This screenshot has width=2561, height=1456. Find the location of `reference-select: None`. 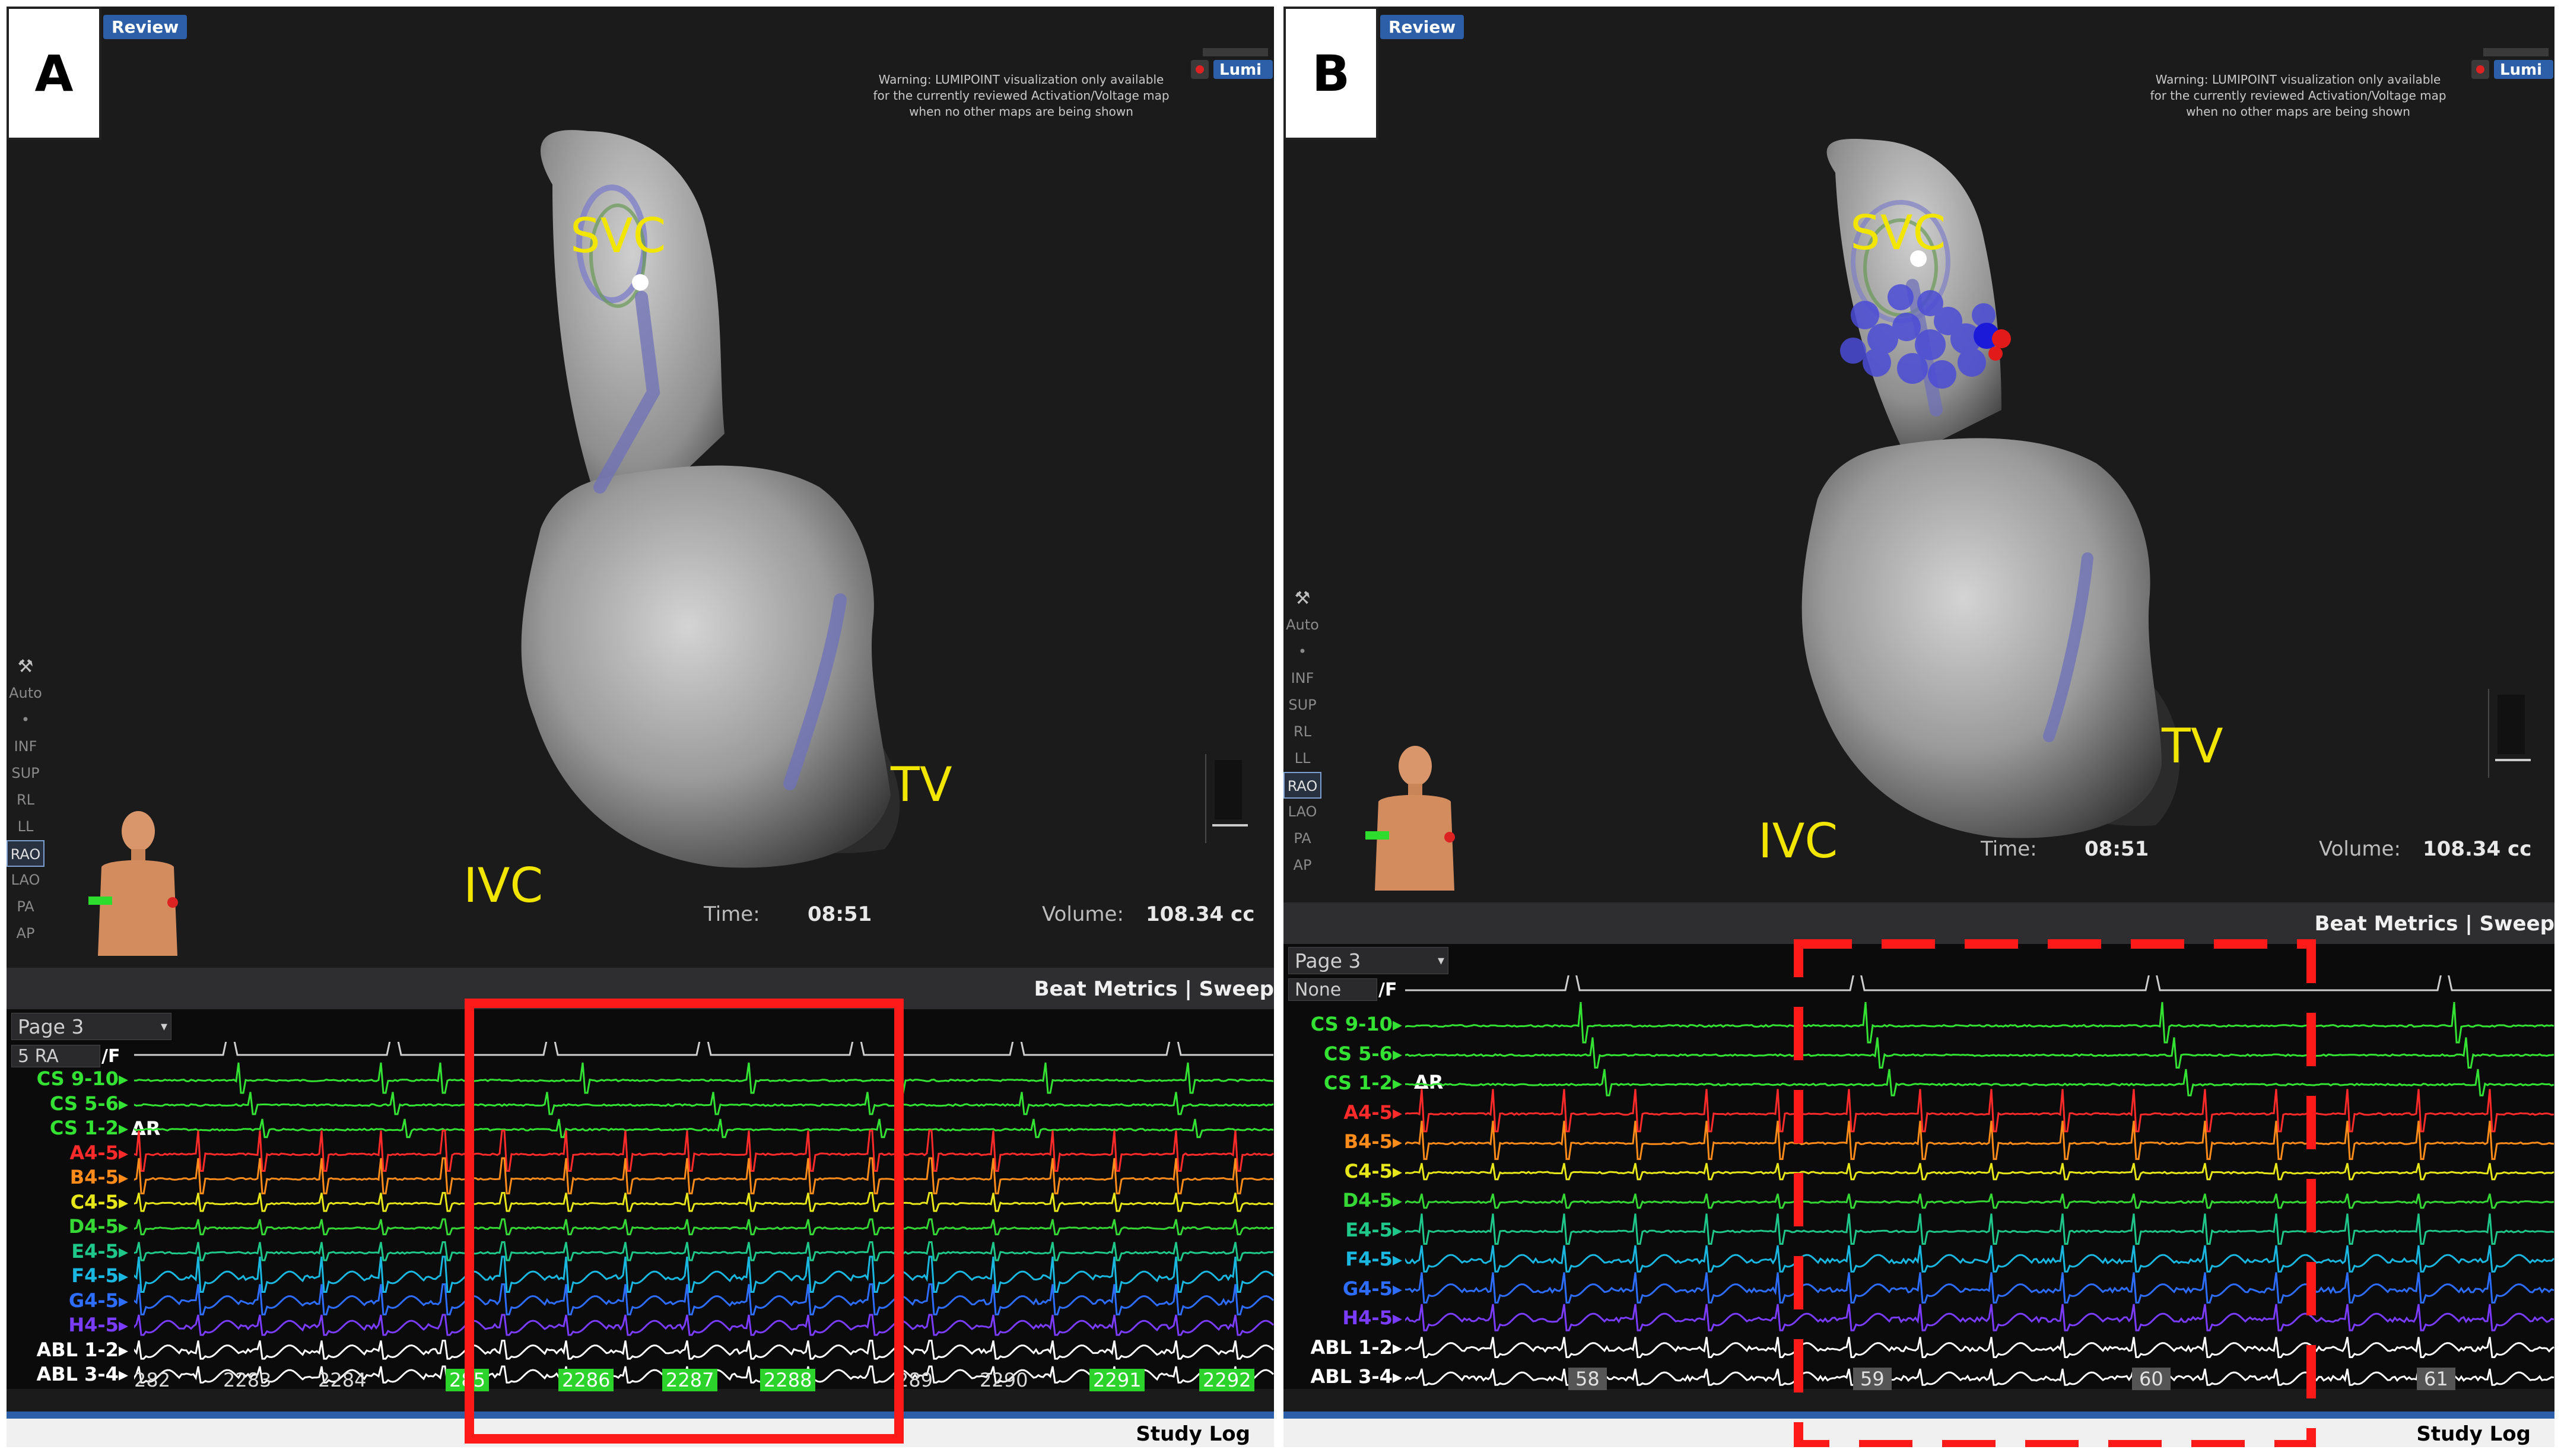

reference-select: None is located at coordinates (1333, 989).